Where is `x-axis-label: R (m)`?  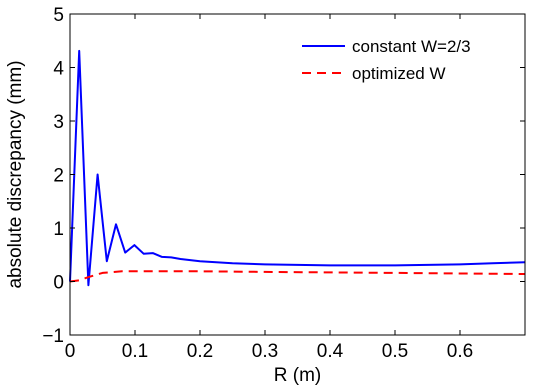
x-axis-label: R (m) is located at coordinates (297, 375).